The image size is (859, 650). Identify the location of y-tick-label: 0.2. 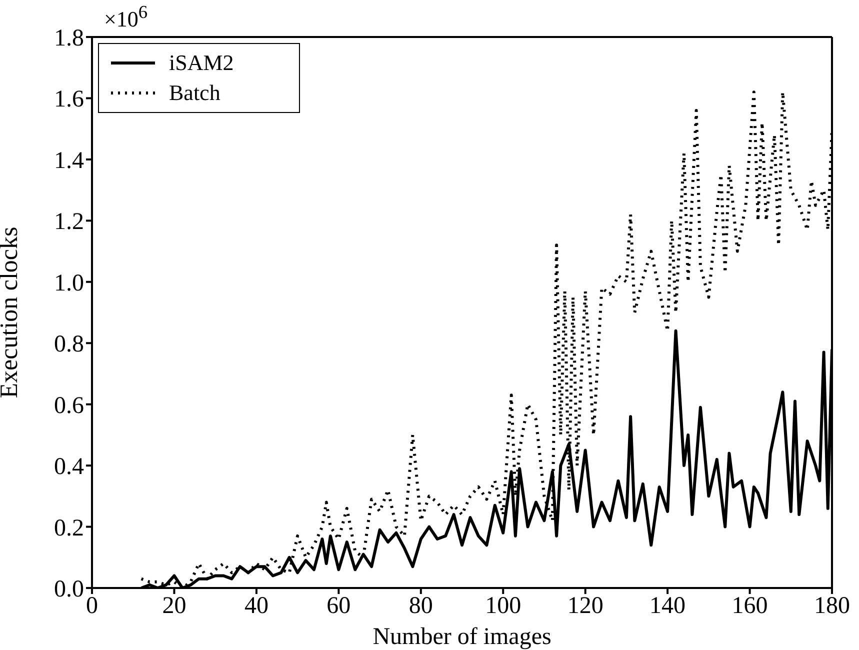
(69, 528).